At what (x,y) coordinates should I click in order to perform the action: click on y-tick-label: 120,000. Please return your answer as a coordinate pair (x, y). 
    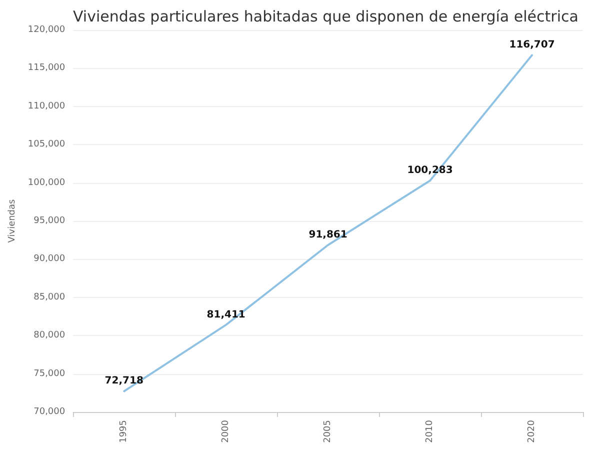
    Looking at the image, I should click on (47, 30).